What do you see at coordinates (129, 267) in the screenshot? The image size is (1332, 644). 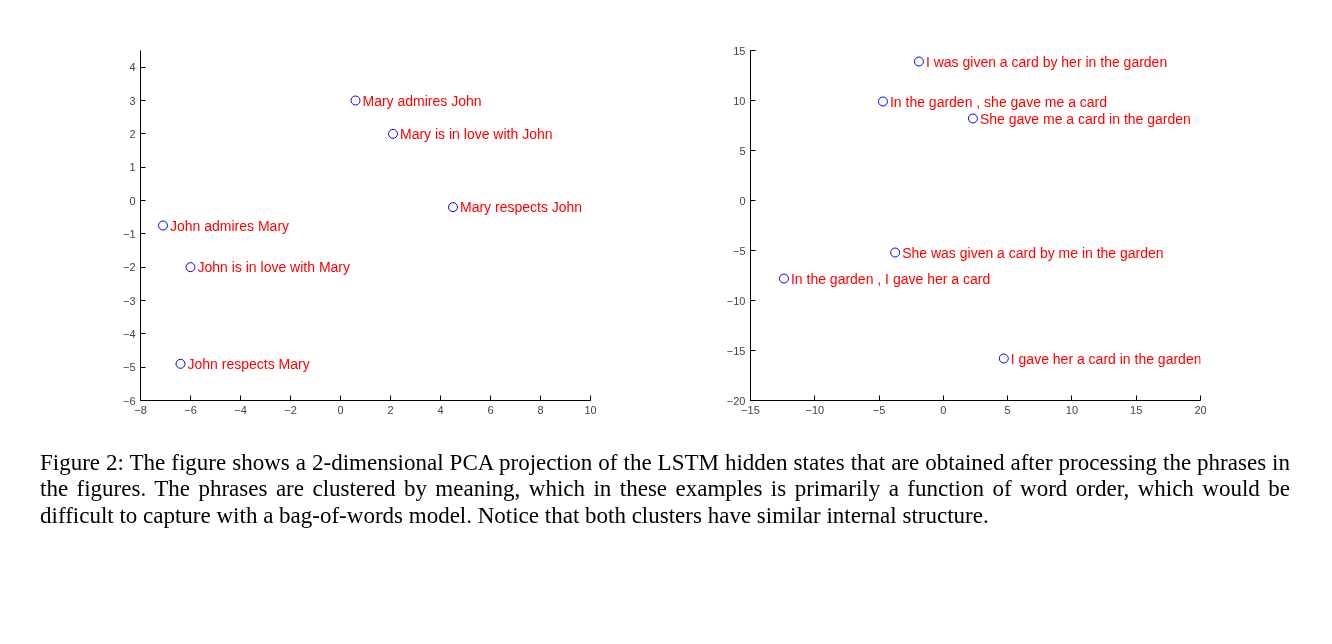 I see `y-tick-label: −2` at bounding box center [129, 267].